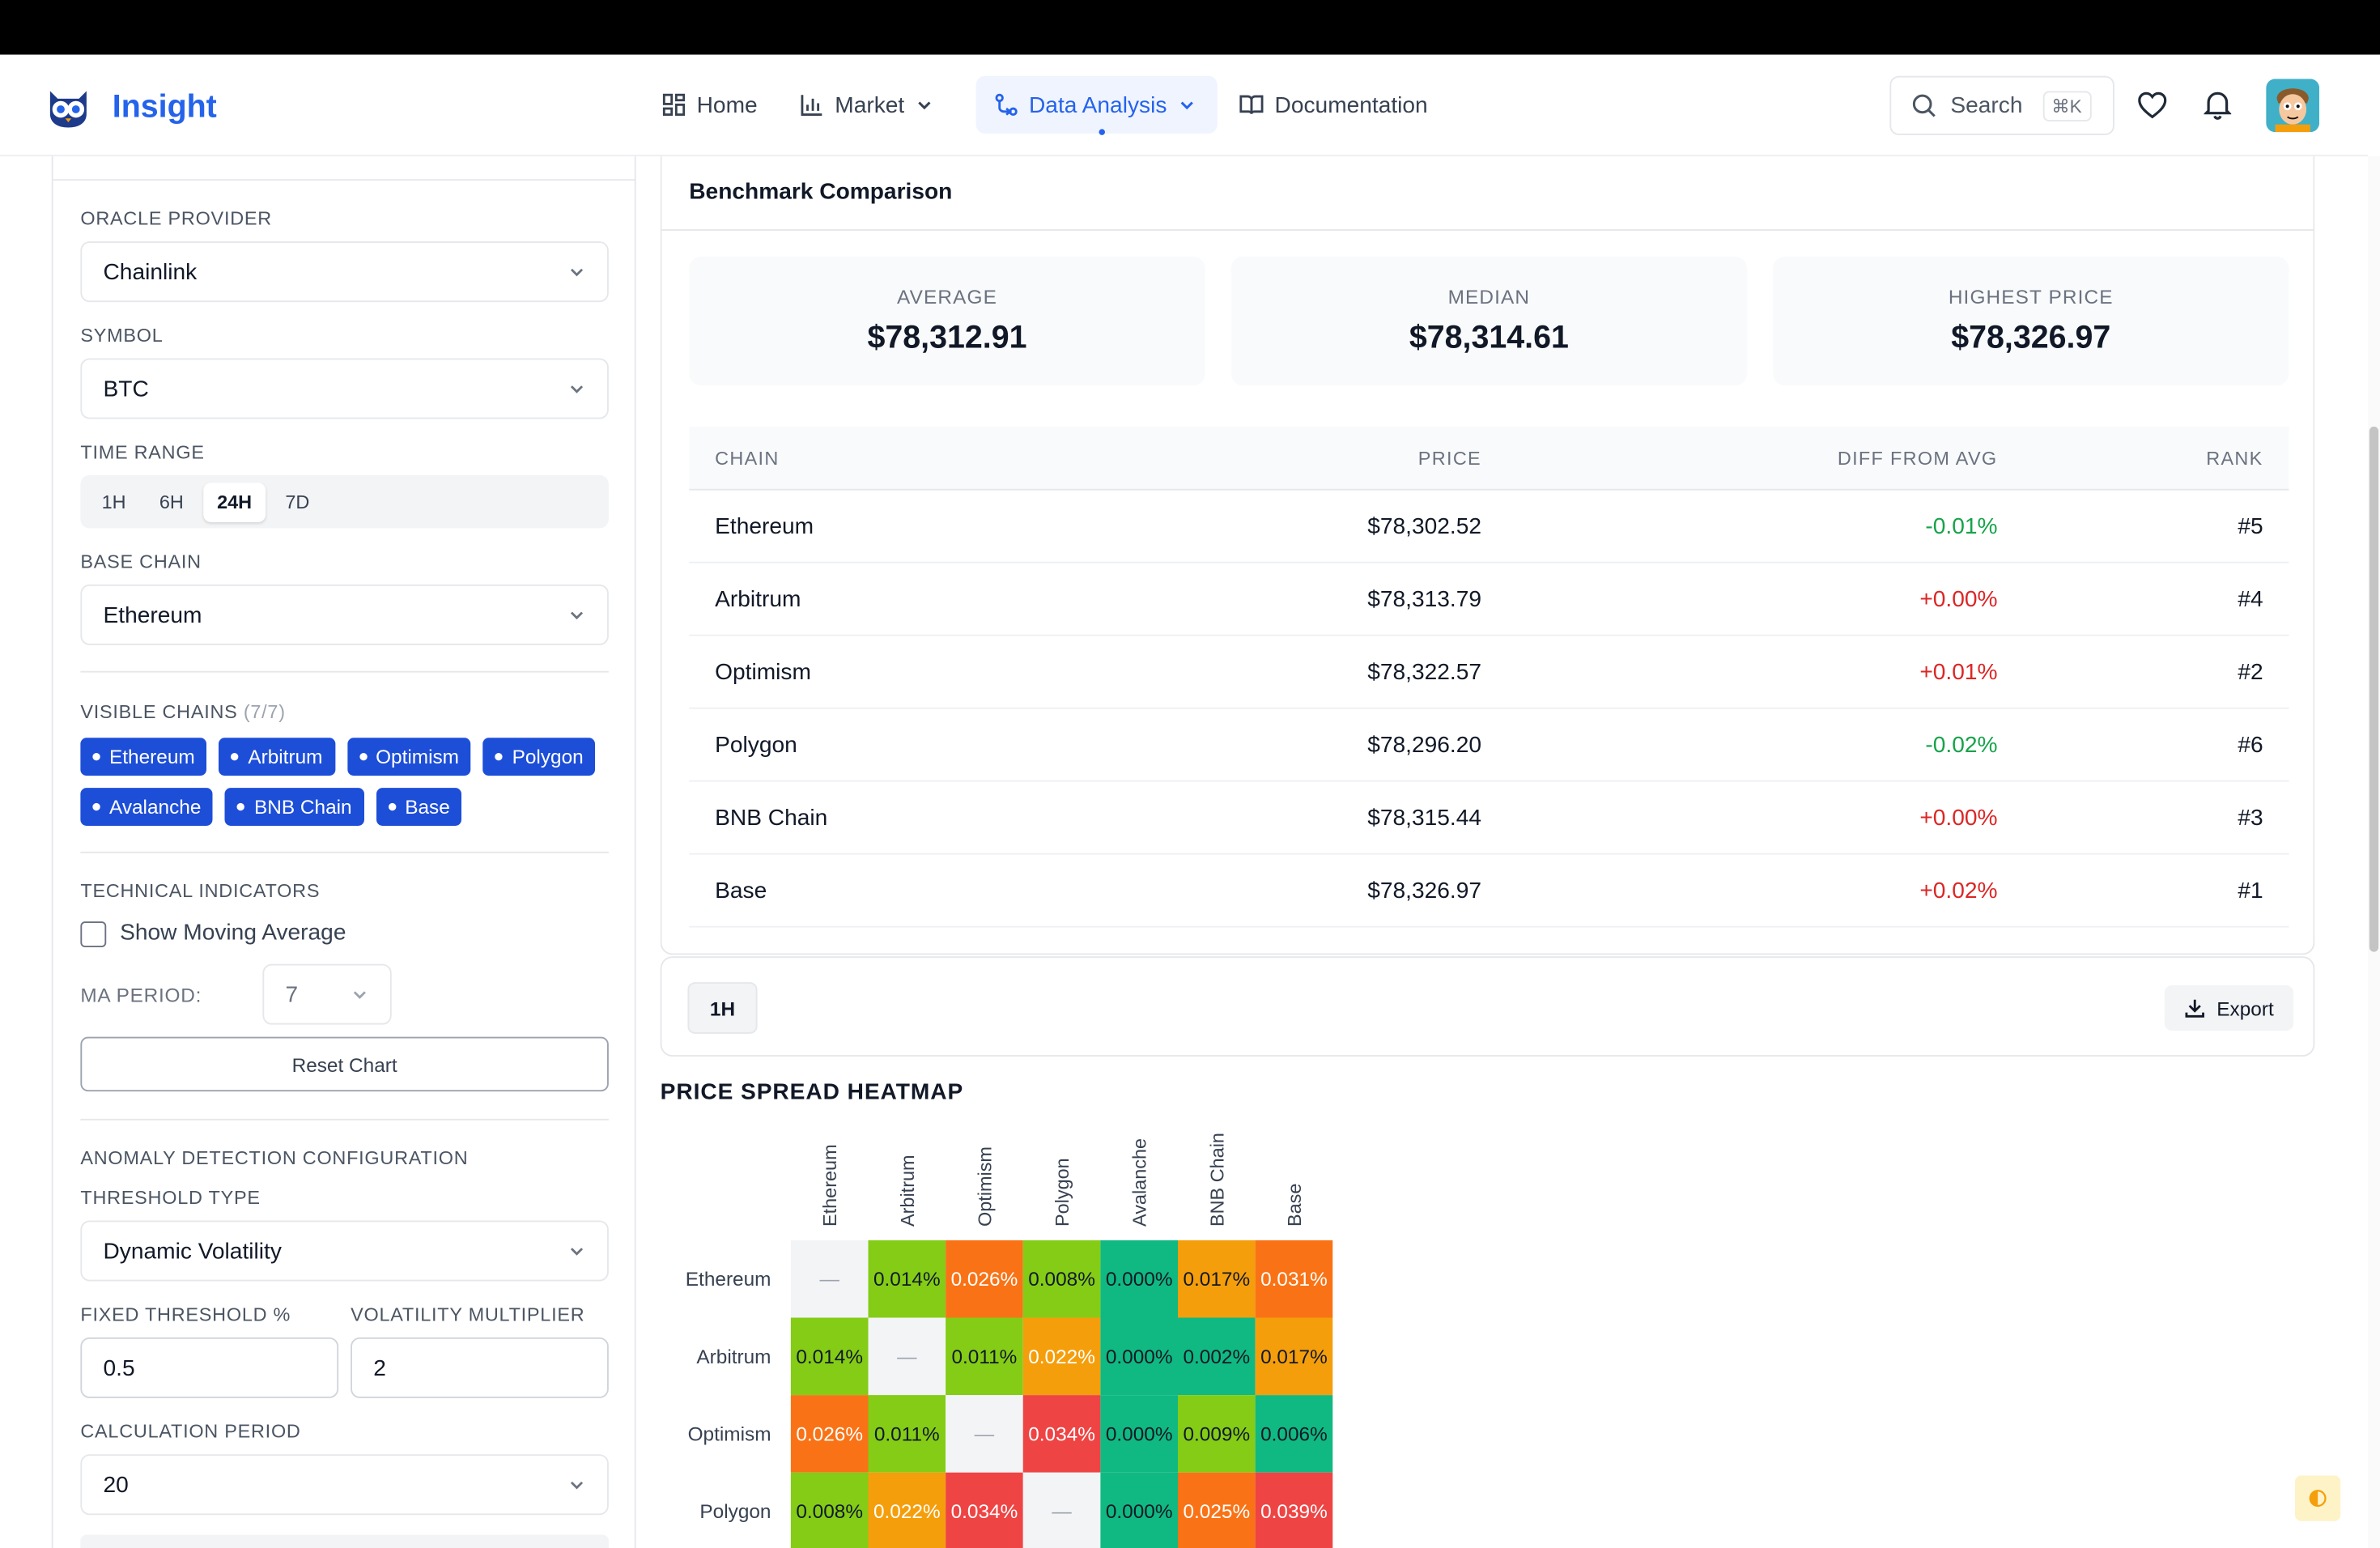  What do you see at coordinates (116, 1485) in the screenshot?
I see `calculation-period-value: 20` at bounding box center [116, 1485].